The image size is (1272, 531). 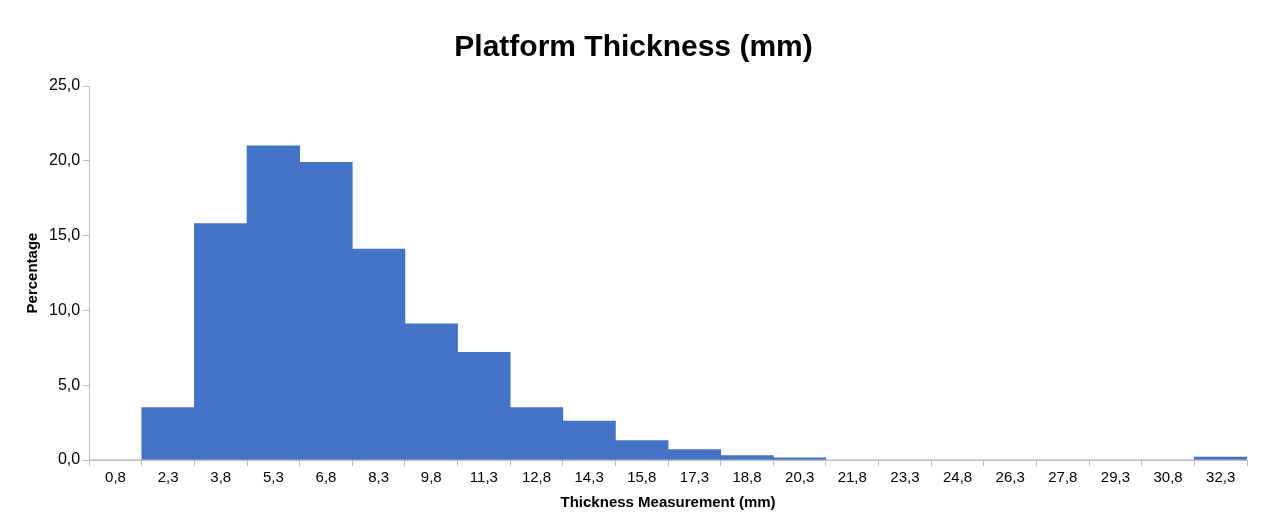 What do you see at coordinates (668, 502) in the screenshot?
I see `x-axis-title: Thickness Measurement (mm)` at bounding box center [668, 502].